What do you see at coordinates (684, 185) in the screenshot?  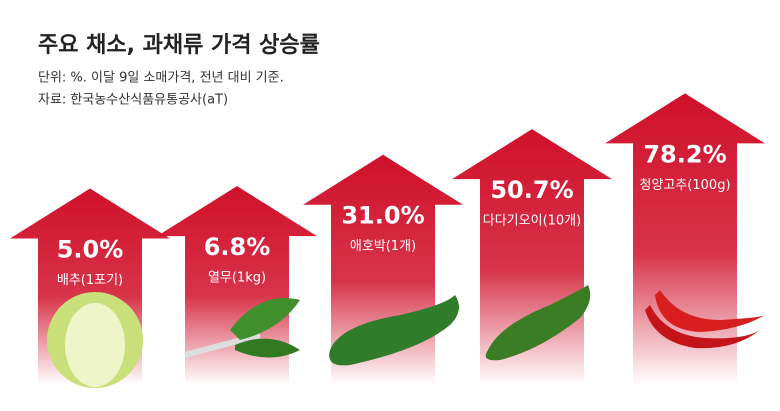 I see `category-label: 청양고추(100g)` at bounding box center [684, 185].